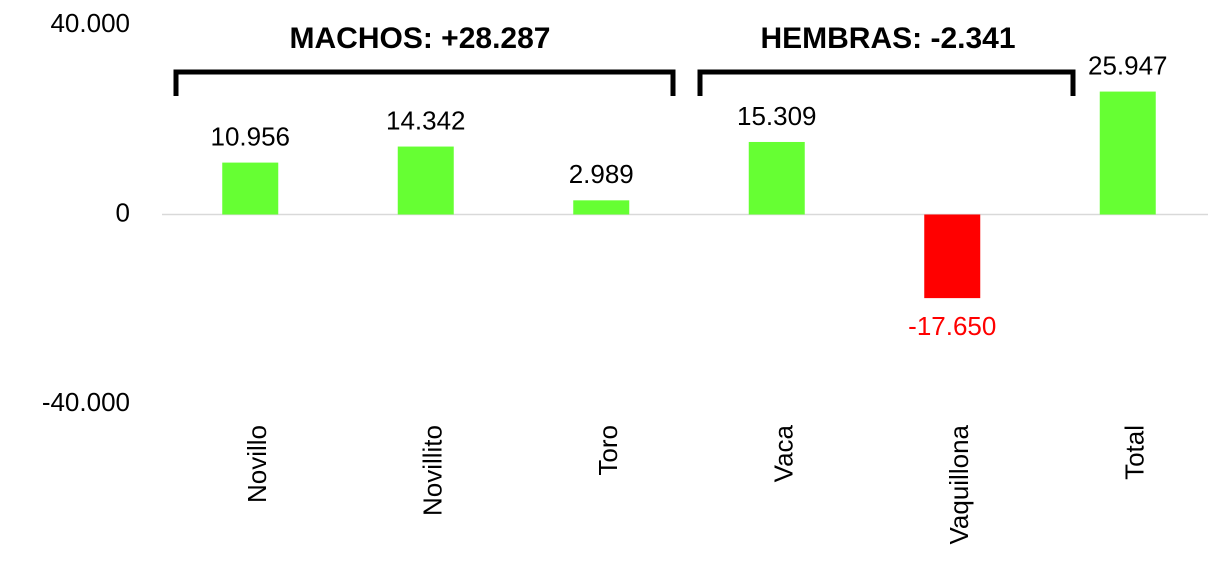 Image resolution: width=1208 pixels, height=586 pixels. Describe the element at coordinates (601, 174) in the screenshot. I see `value-label: 2.989` at that location.